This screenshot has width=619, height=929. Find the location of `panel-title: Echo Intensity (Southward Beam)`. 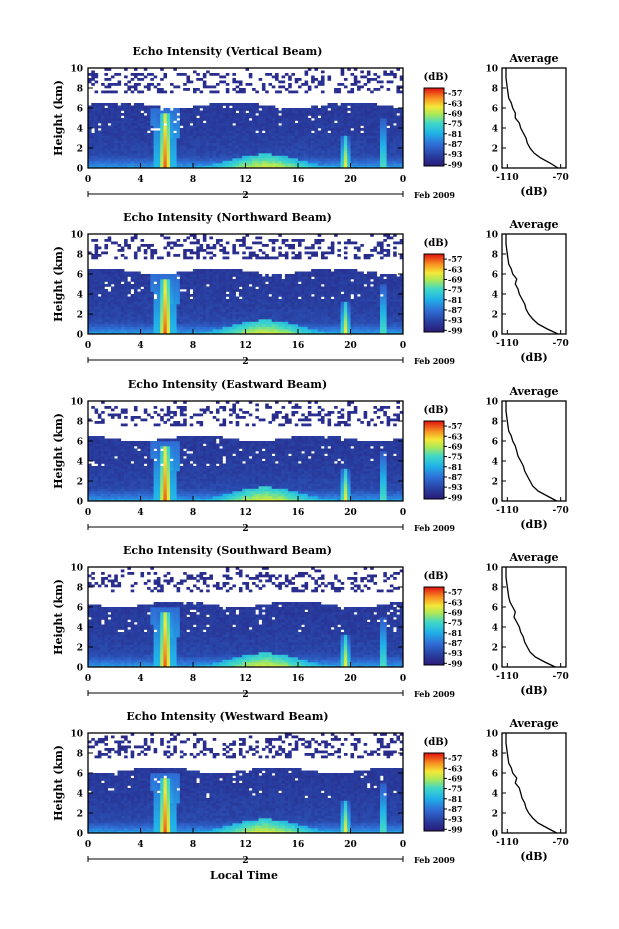

panel-title: Echo Intensity (Southward Beam) is located at coordinates (227, 550).